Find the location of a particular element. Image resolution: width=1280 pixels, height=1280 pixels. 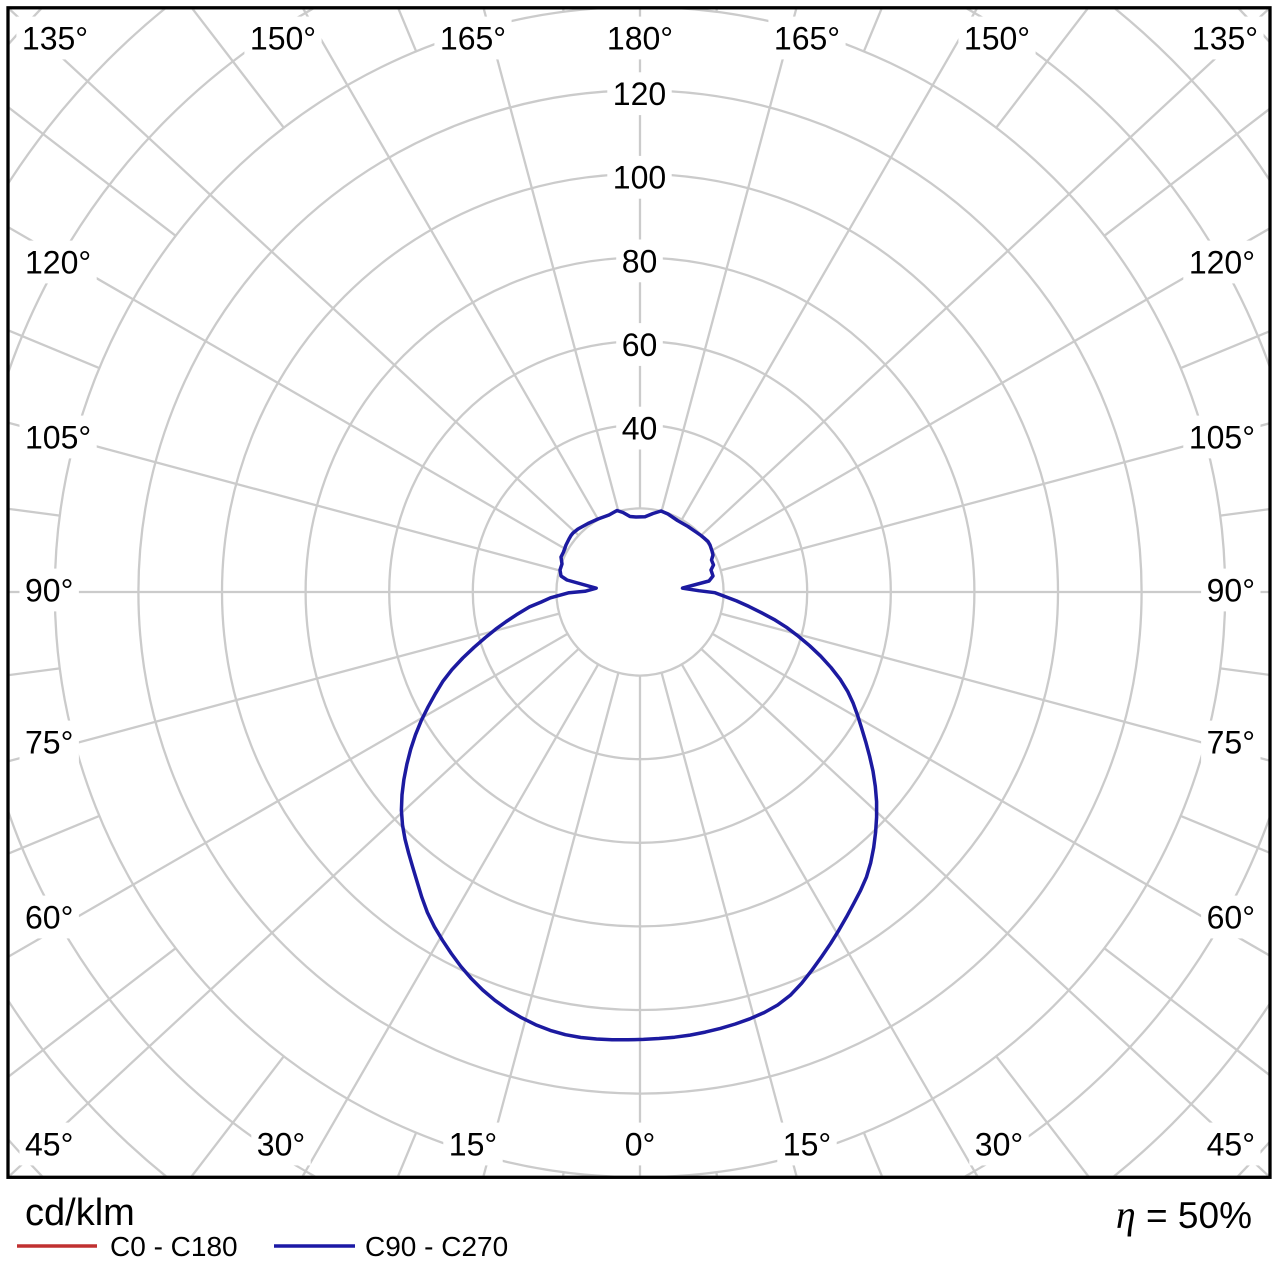

svg-text: 120 is located at coordinates (639, 94).